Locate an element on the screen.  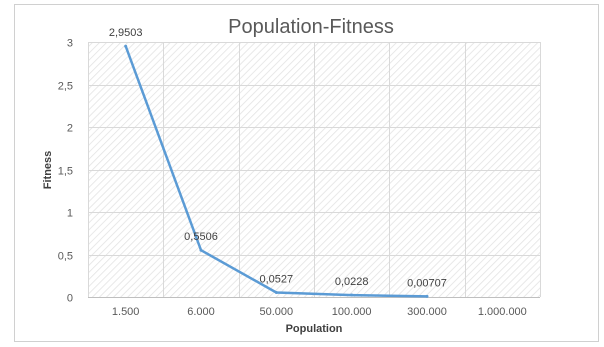
x-tick-label: 6.000 is located at coordinates (201, 312).